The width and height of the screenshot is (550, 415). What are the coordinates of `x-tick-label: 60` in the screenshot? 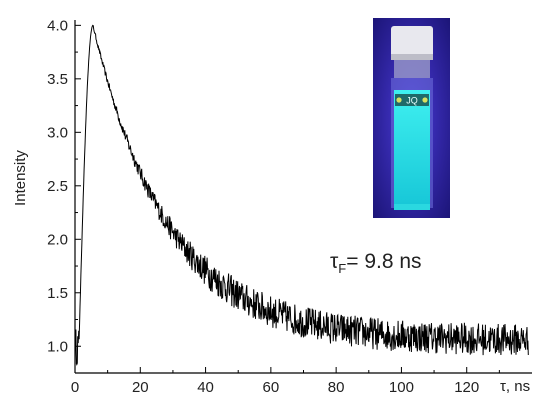 It's located at (271, 387).